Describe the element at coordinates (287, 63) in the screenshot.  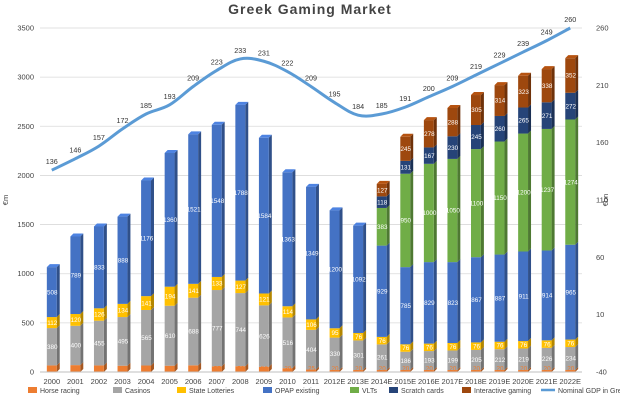
I see `gdp-data-label: 222` at that location.